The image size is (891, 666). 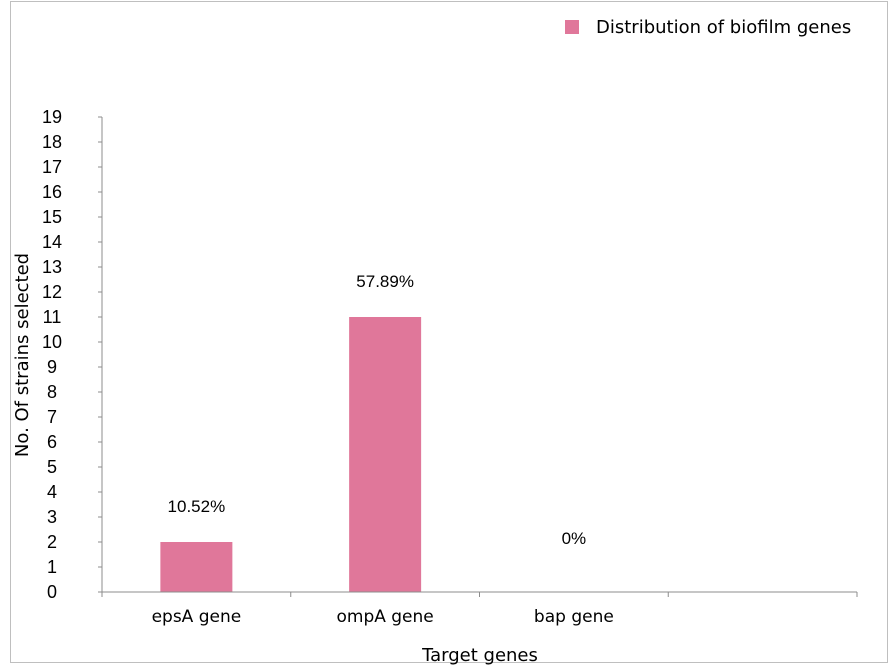 I want to click on y-tick-label: 4, so click(x=52, y=492).